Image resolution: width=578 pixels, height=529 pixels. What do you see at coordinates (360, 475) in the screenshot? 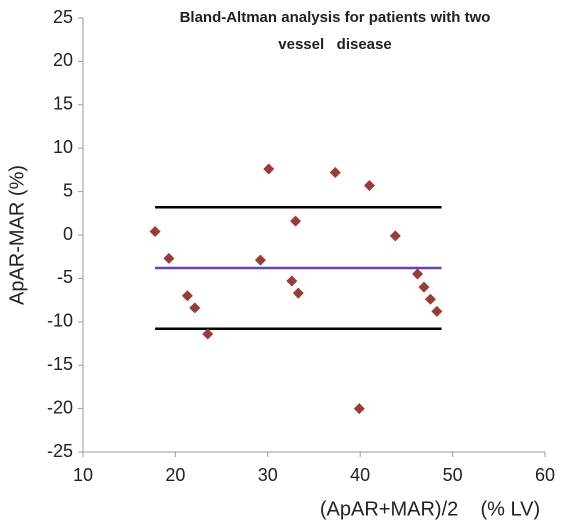
I see `x-tick-label: 40` at bounding box center [360, 475].